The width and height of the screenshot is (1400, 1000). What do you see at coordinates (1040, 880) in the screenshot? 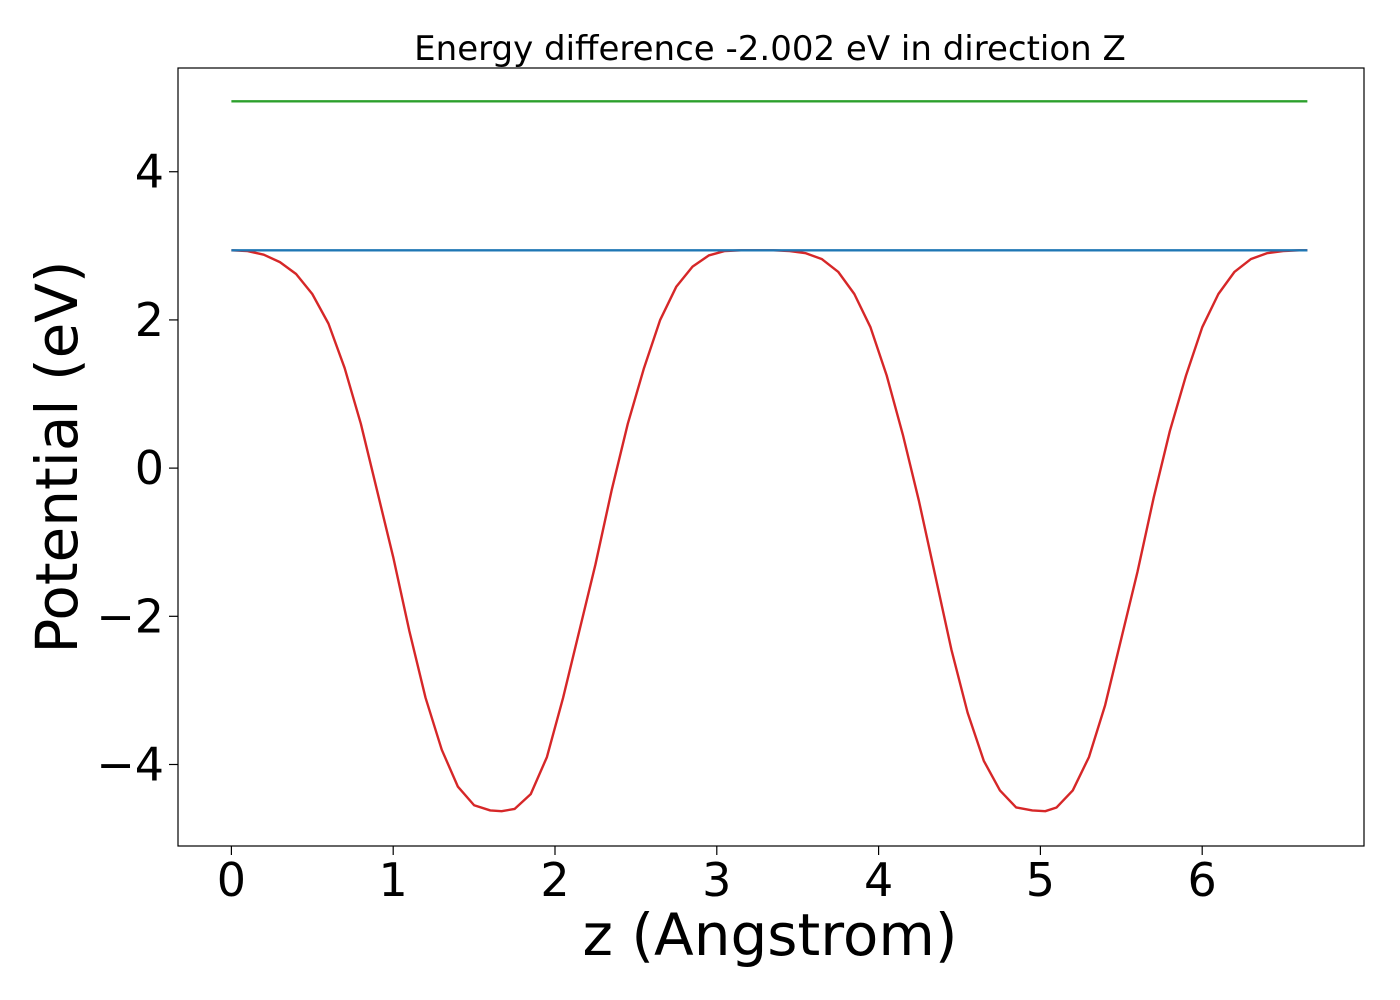
I see `x-tick-label: 5` at bounding box center [1040, 880].